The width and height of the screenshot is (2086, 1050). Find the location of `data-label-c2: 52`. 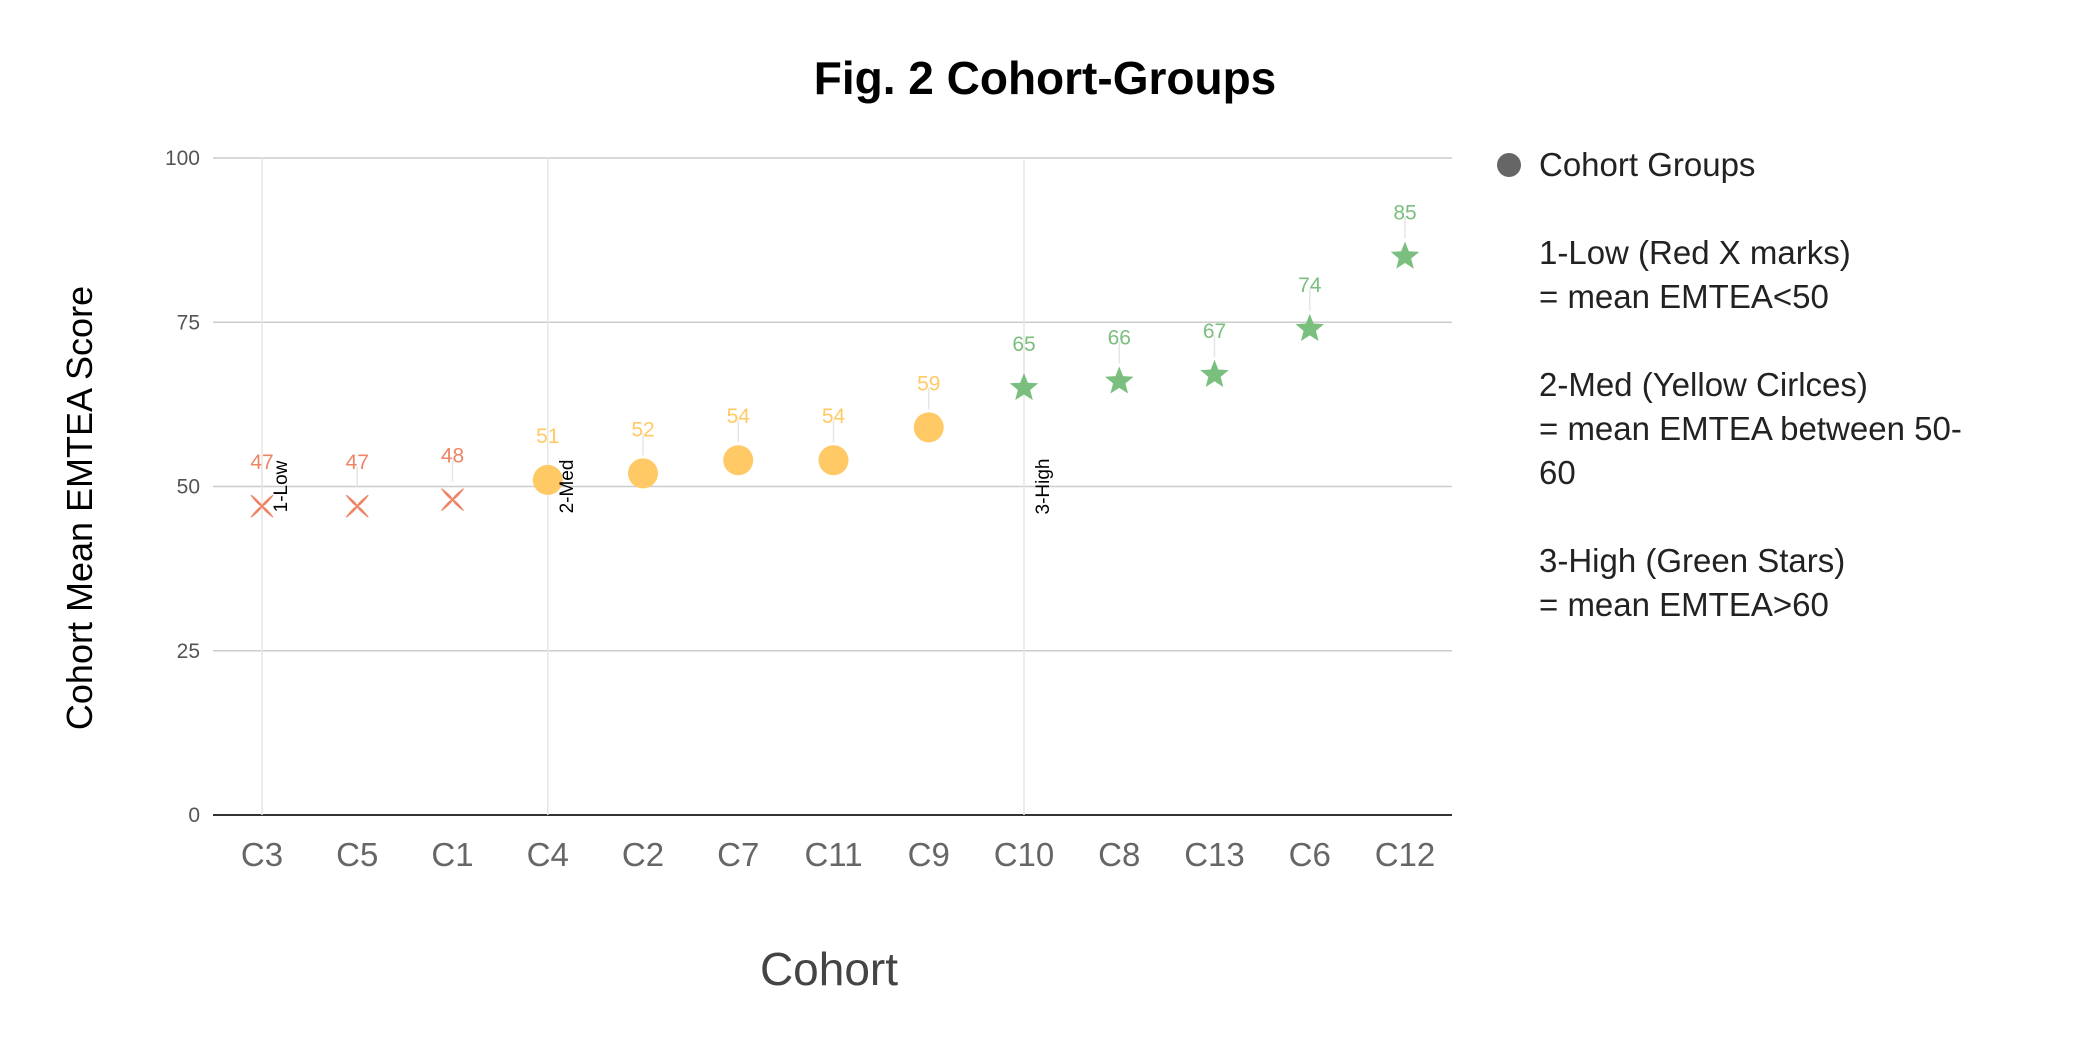

data-label-c2: 52 is located at coordinates (642, 429).